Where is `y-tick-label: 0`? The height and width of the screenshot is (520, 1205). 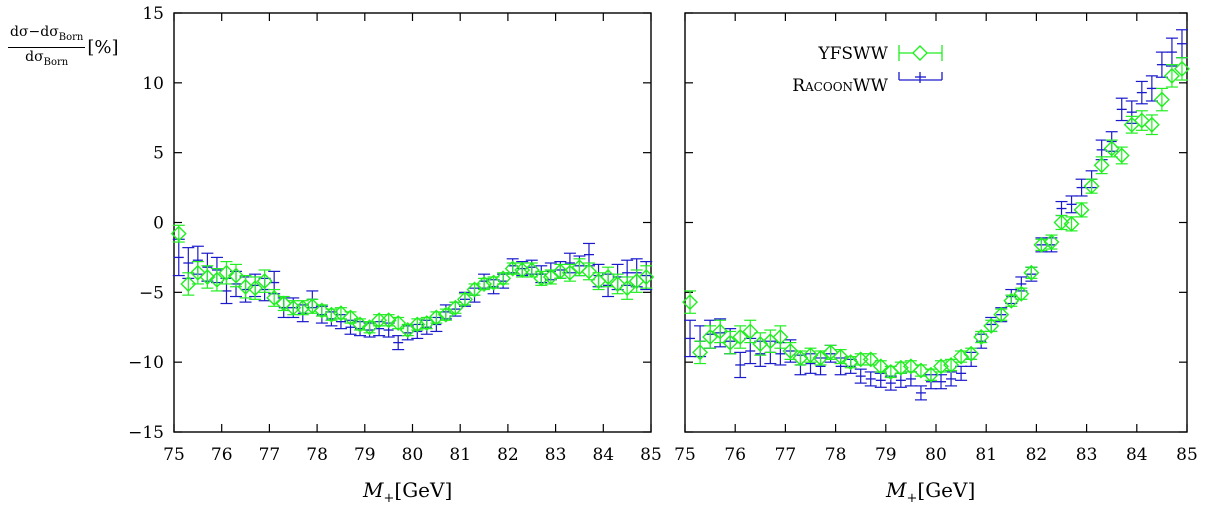
y-tick-label: 0 is located at coordinates (158, 224).